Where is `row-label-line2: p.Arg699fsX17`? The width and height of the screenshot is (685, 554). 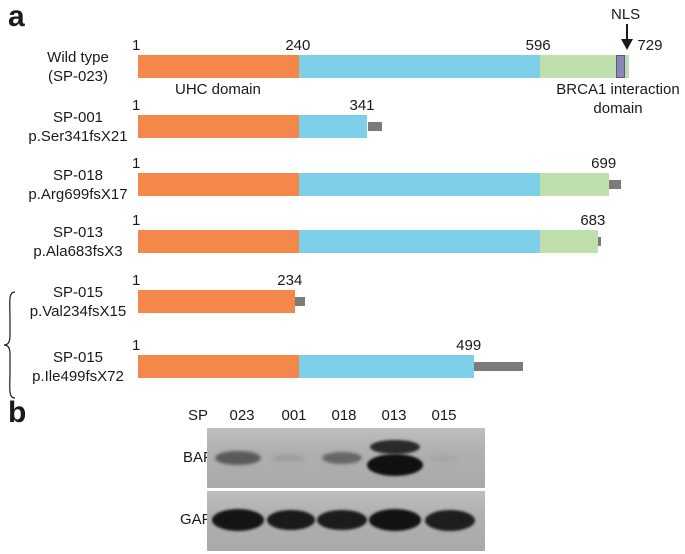
row-label-line2: p.Arg699fsX17 is located at coordinates (78, 194).